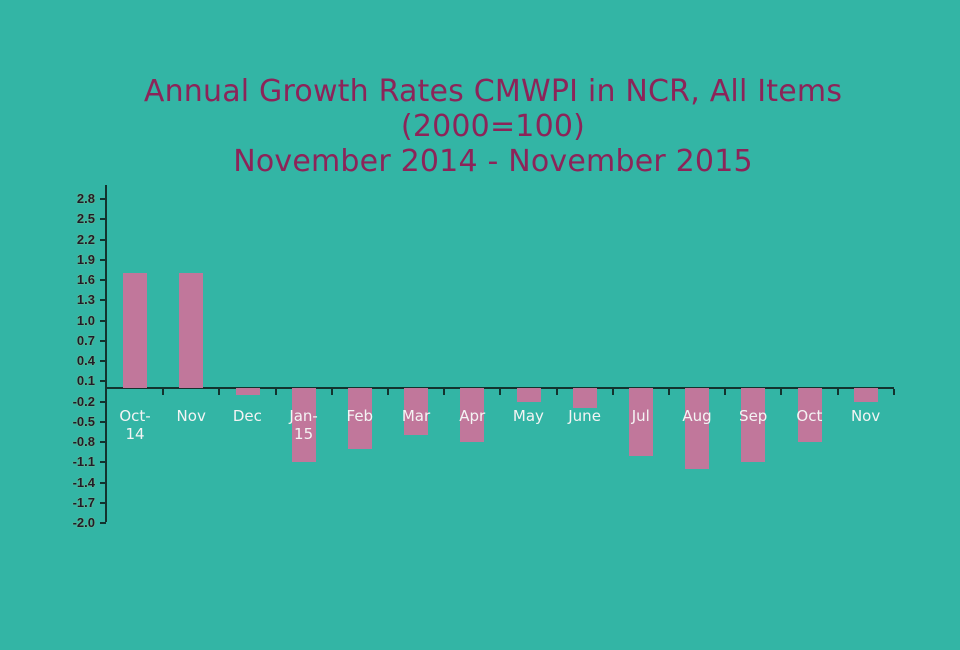 The width and height of the screenshot is (960, 650). I want to click on y-tick-label: 1.3, so click(85, 300).